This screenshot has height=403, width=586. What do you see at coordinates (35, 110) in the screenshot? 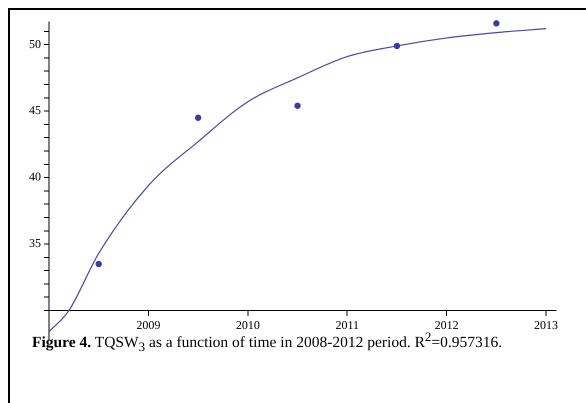
I see `y-tick-label: 45` at bounding box center [35, 110].